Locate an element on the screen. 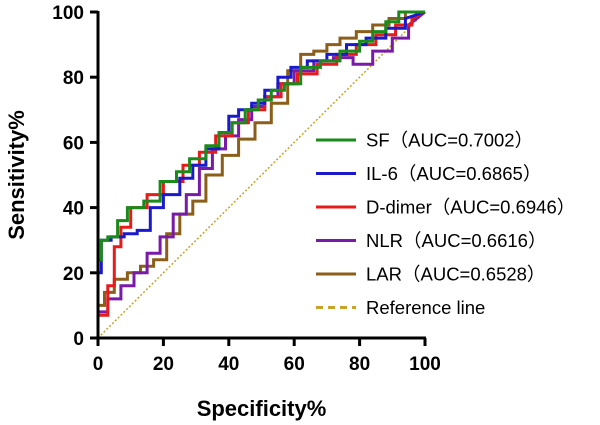 The width and height of the screenshot is (600, 425). legend-label-reference-line: Reference line is located at coordinates (425, 307).